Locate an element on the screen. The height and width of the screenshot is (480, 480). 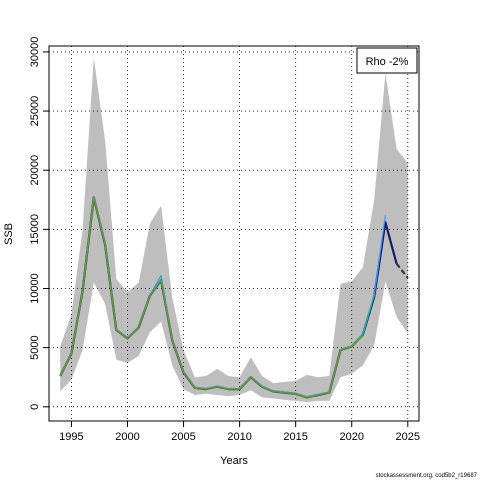
legend-frame is located at coordinates (387, 60).